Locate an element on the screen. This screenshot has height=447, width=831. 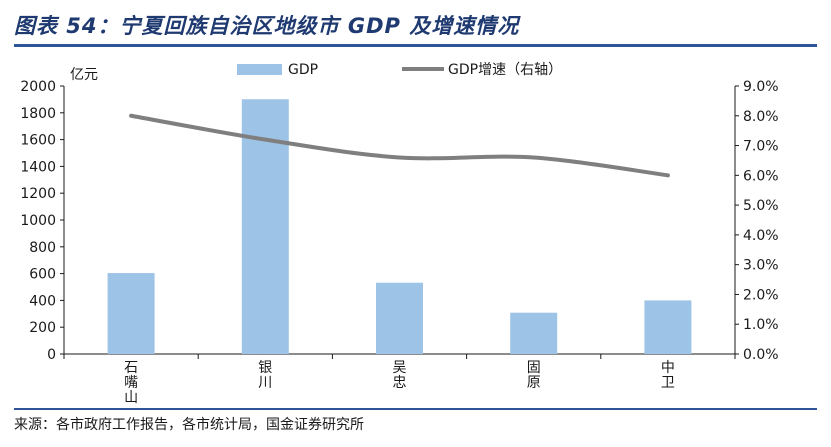
right-tick-label: 7.0% is located at coordinates (761, 147).